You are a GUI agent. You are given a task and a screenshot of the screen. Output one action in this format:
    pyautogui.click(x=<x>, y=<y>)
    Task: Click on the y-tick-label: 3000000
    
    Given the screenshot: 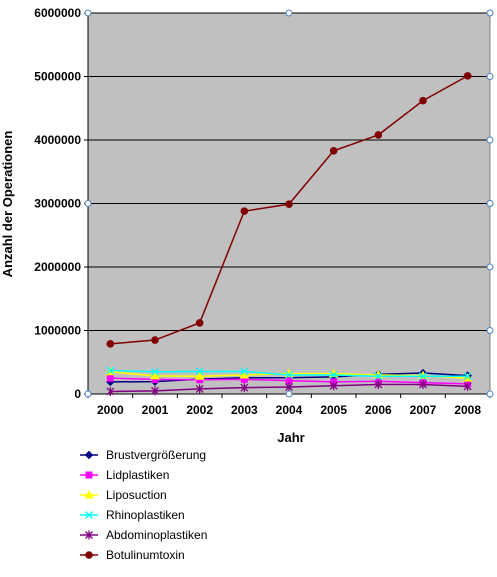 What is the action you would take?
    pyautogui.click(x=57, y=204)
    